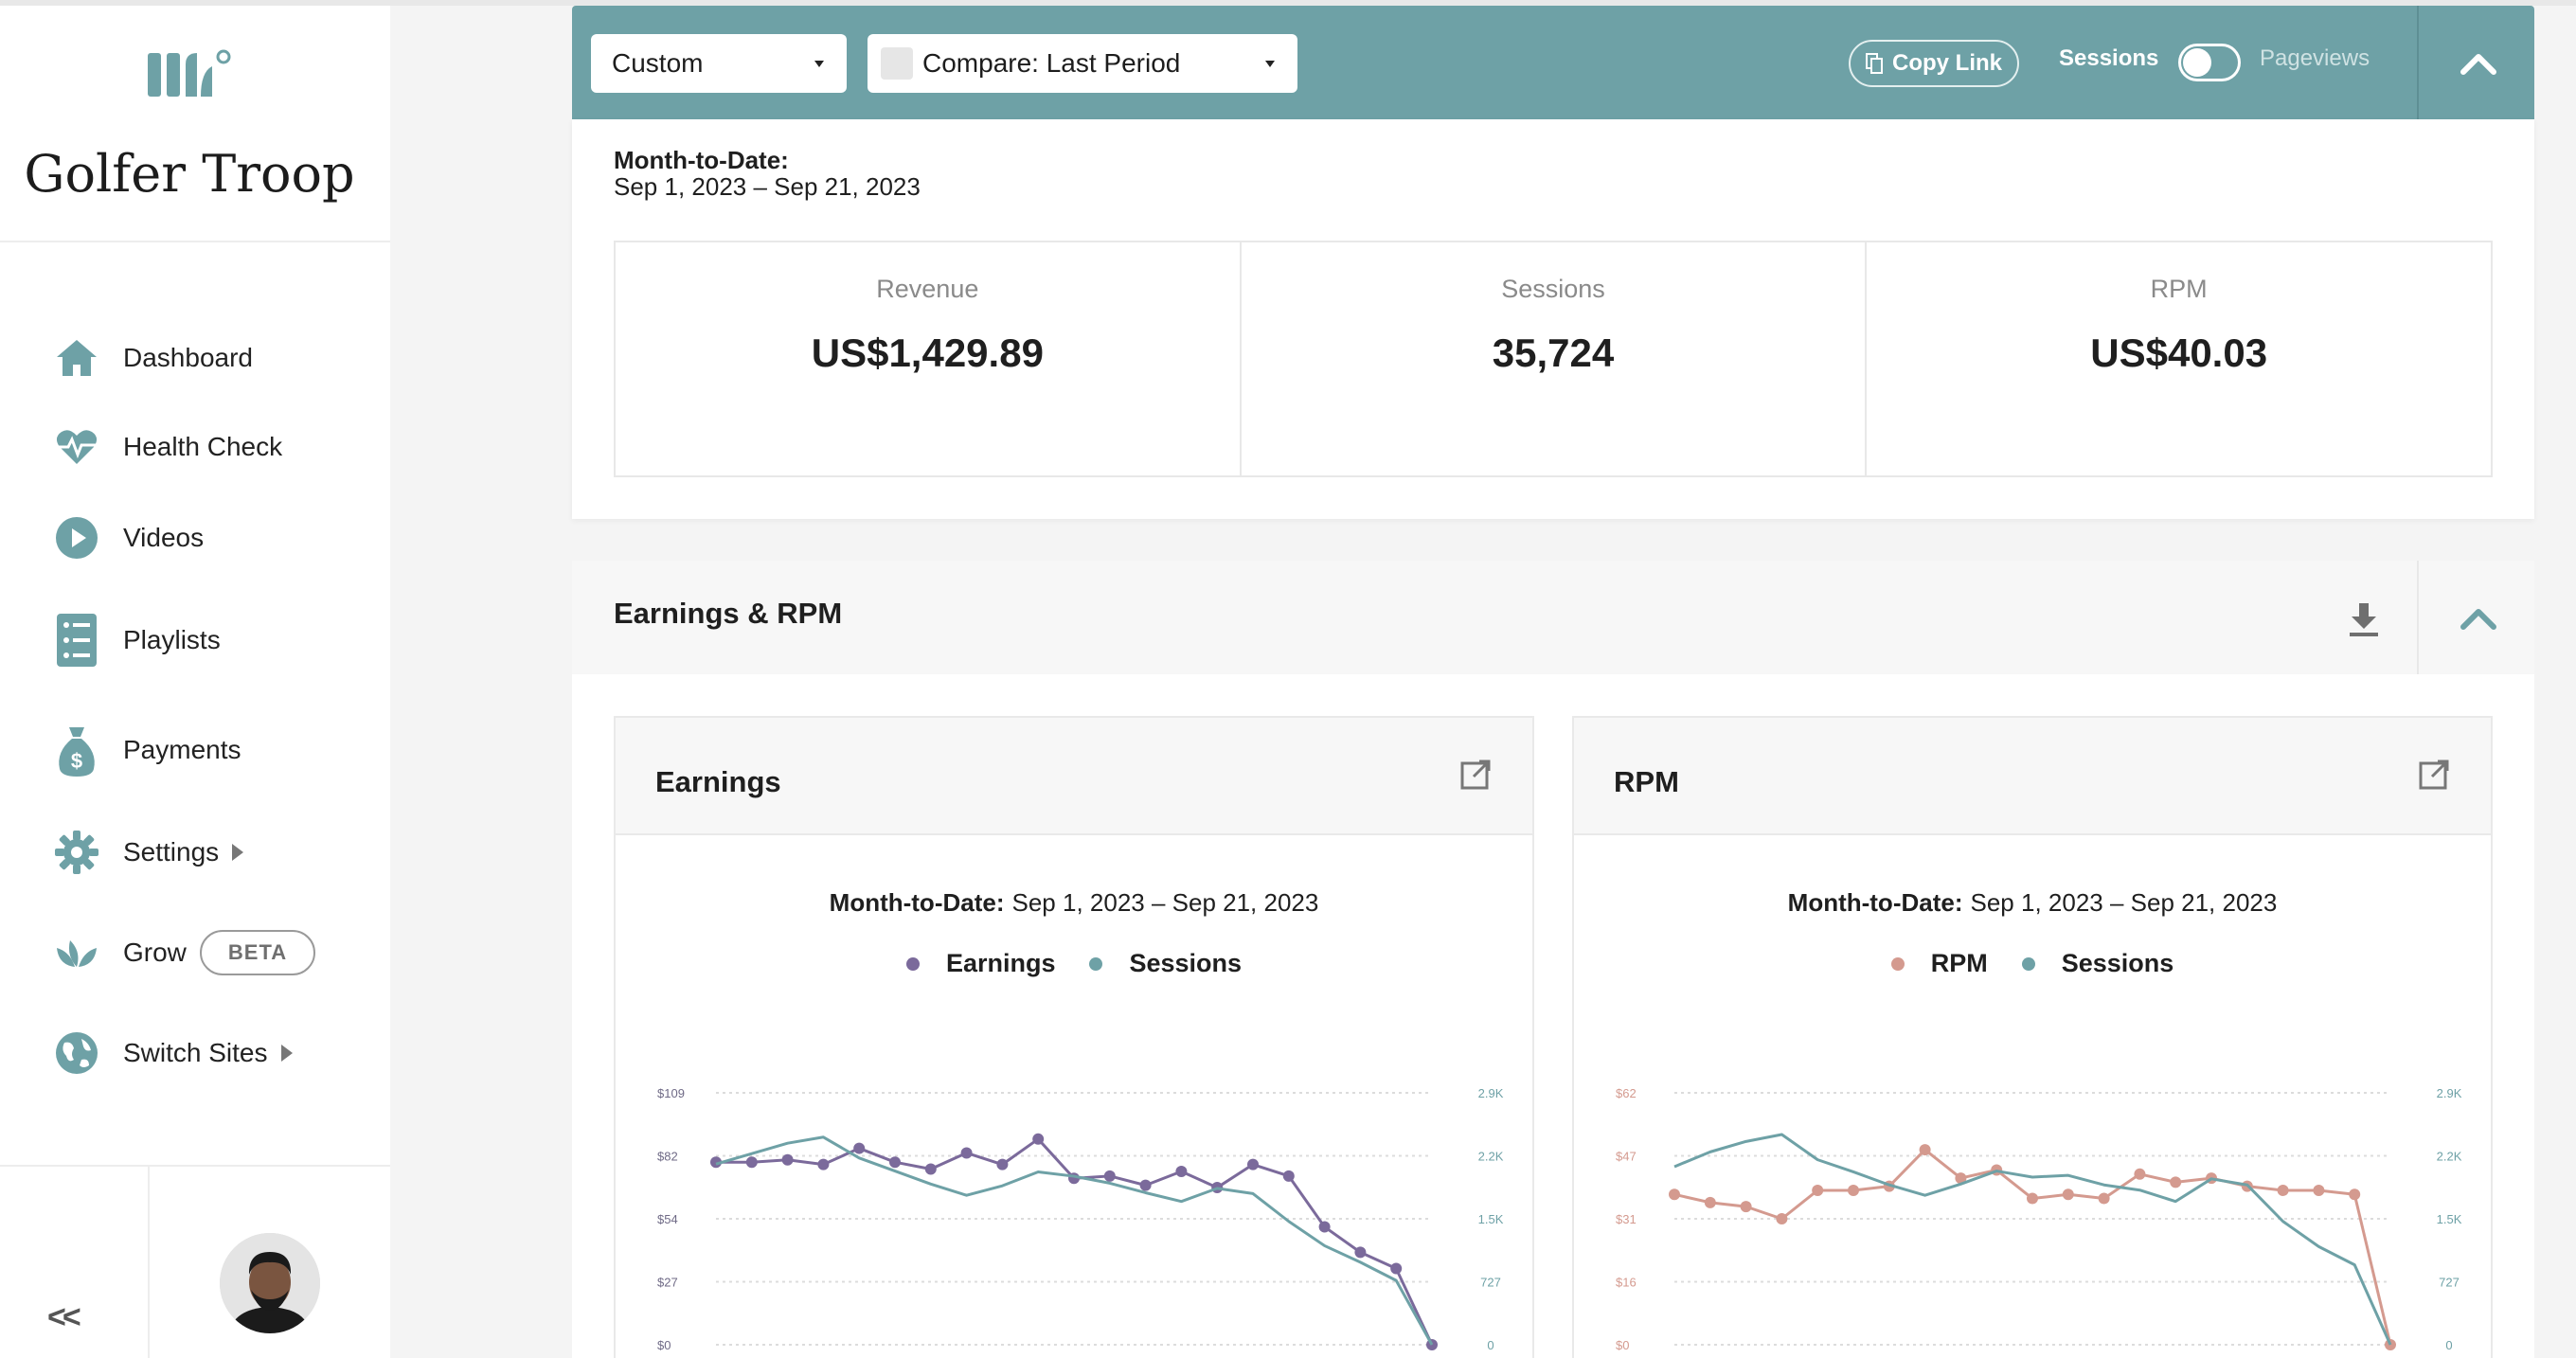 The height and width of the screenshot is (1358, 2576). Describe the element at coordinates (137, 640) in the screenshot. I see `sidebar-item-playlists: Playlists` at that location.